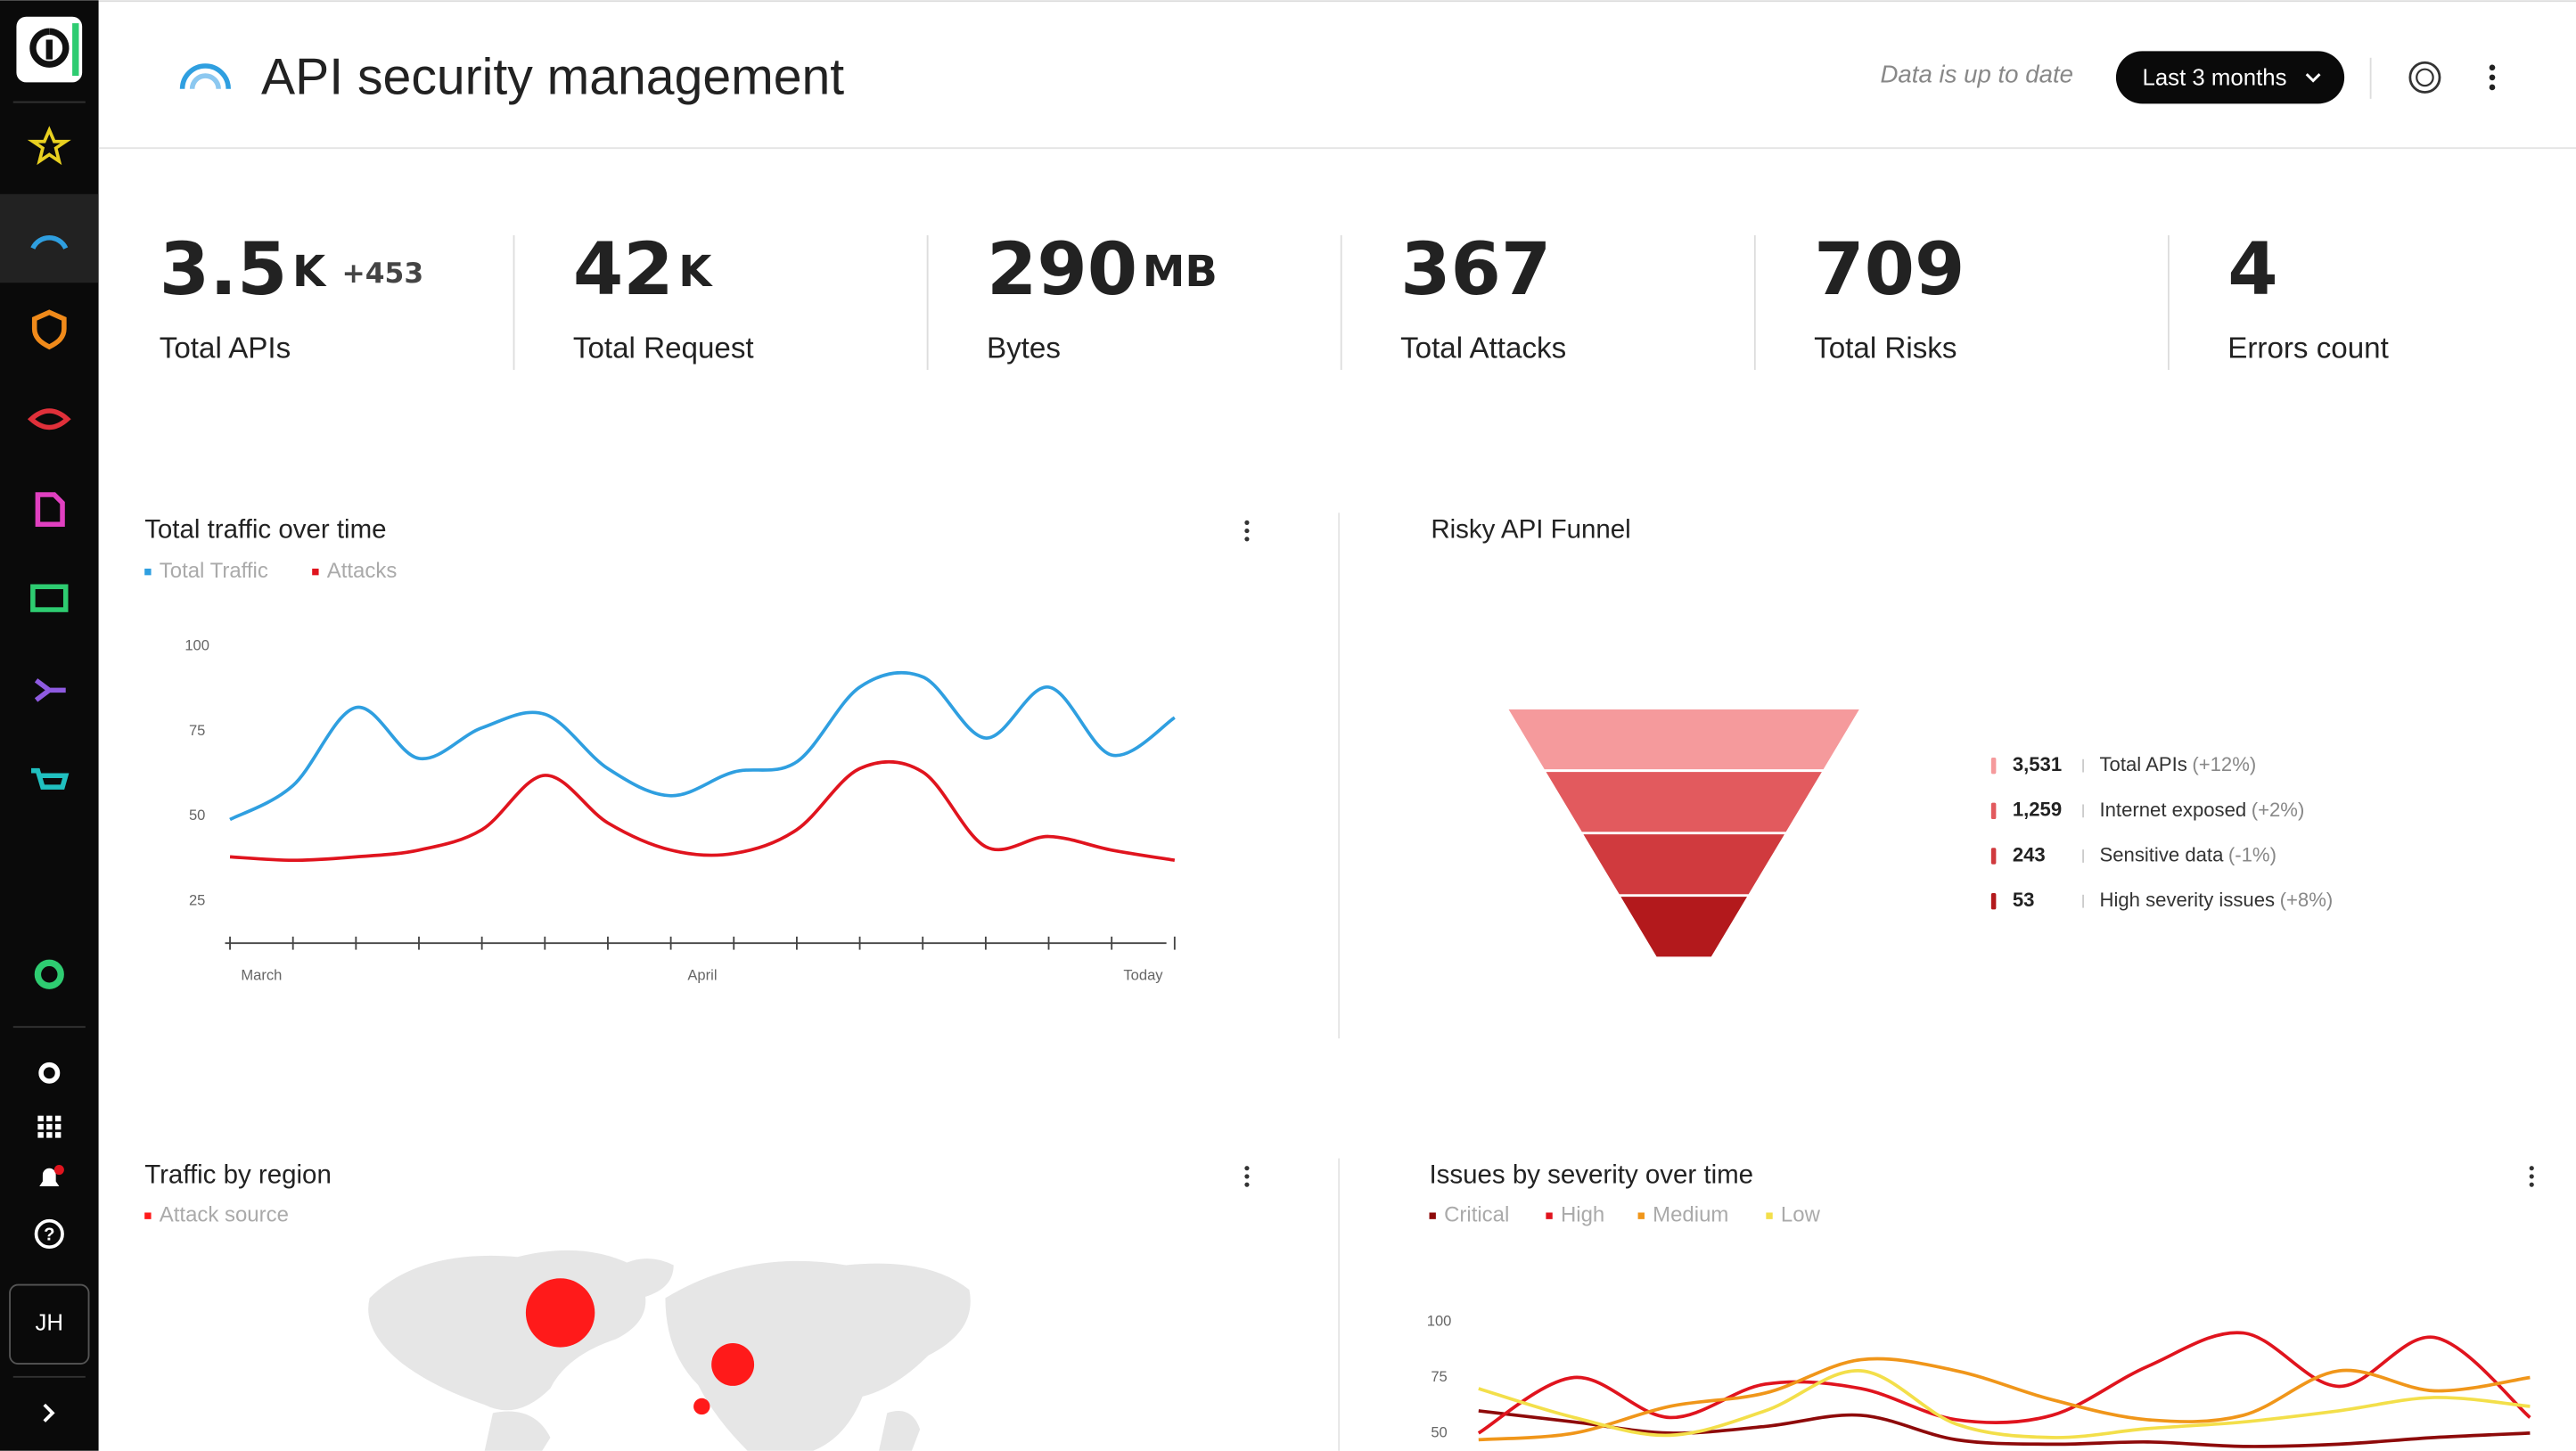  Describe the element at coordinates (50, 1177) in the screenshot. I see `notifications-icon` at that location.